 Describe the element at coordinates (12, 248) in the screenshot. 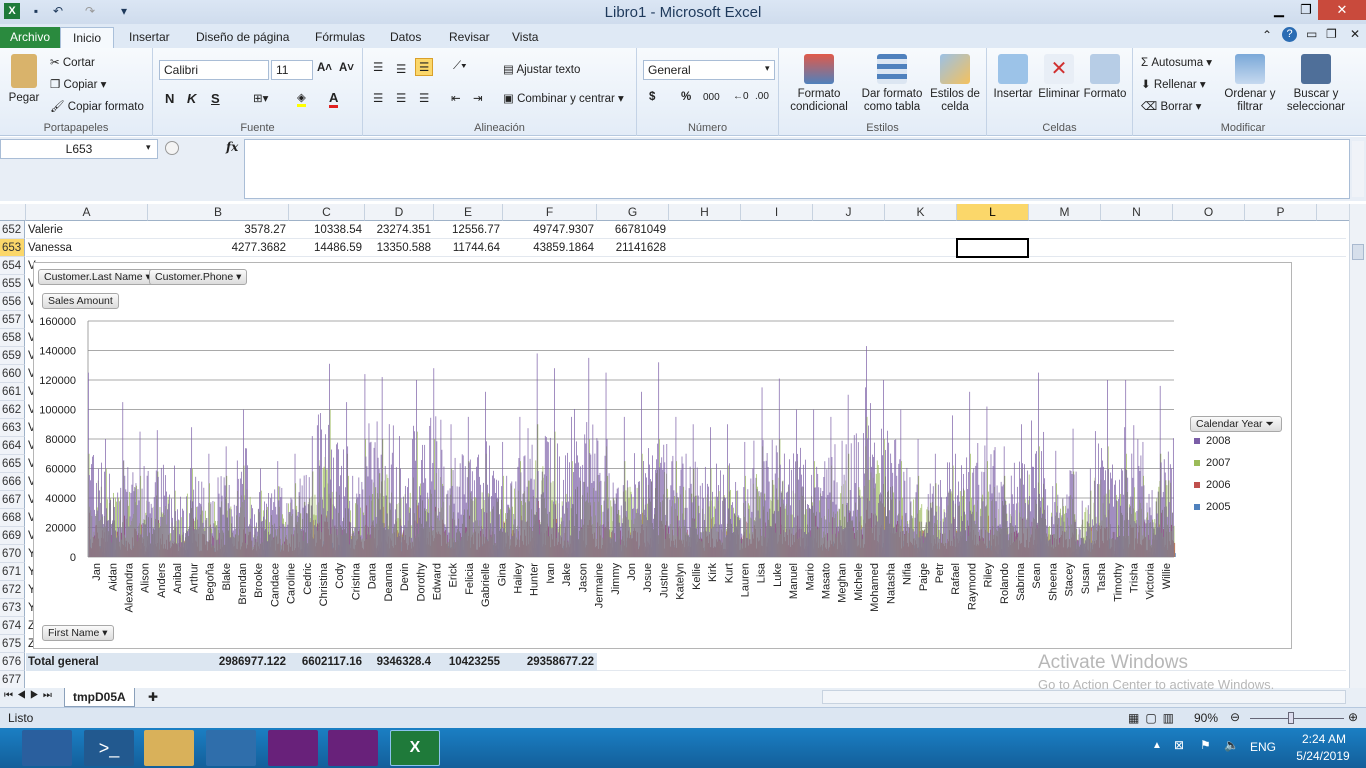

I see `row-header: 653` at that location.